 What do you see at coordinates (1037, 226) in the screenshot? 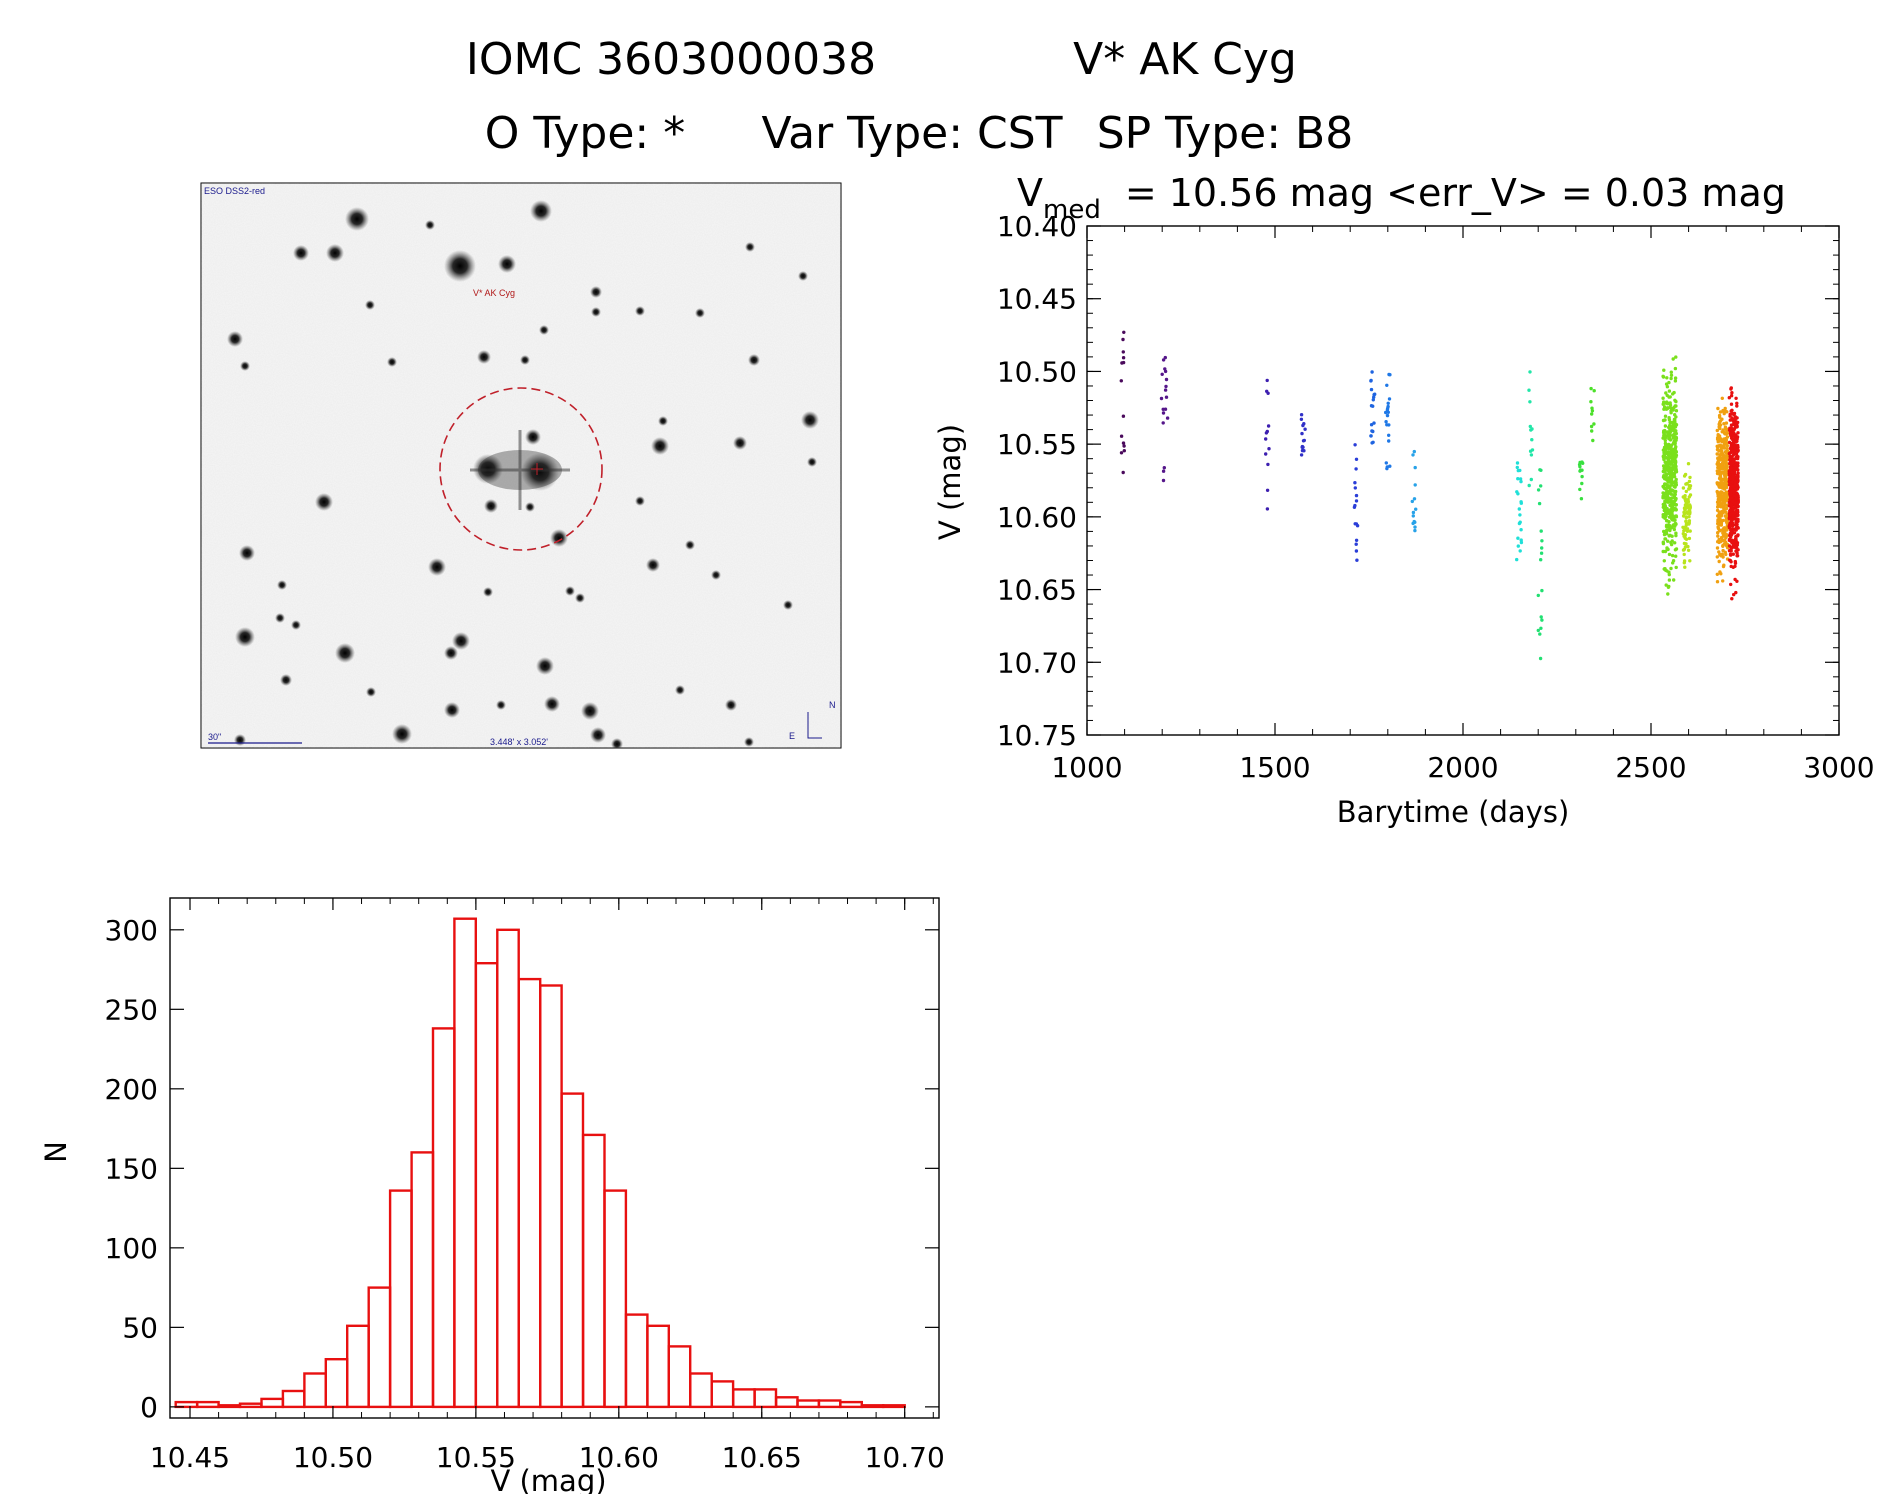
I see `lc-ytick-label: 10.40` at bounding box center [1037, 226].